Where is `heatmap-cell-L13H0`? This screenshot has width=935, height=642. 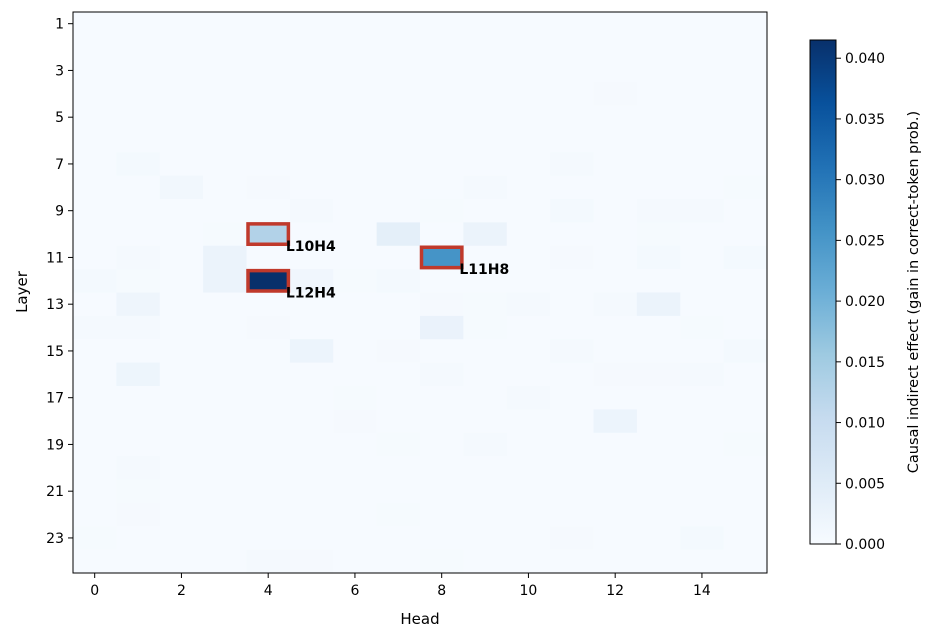
heatmap-cell-L13H0 is located at coordinates (95, 304).